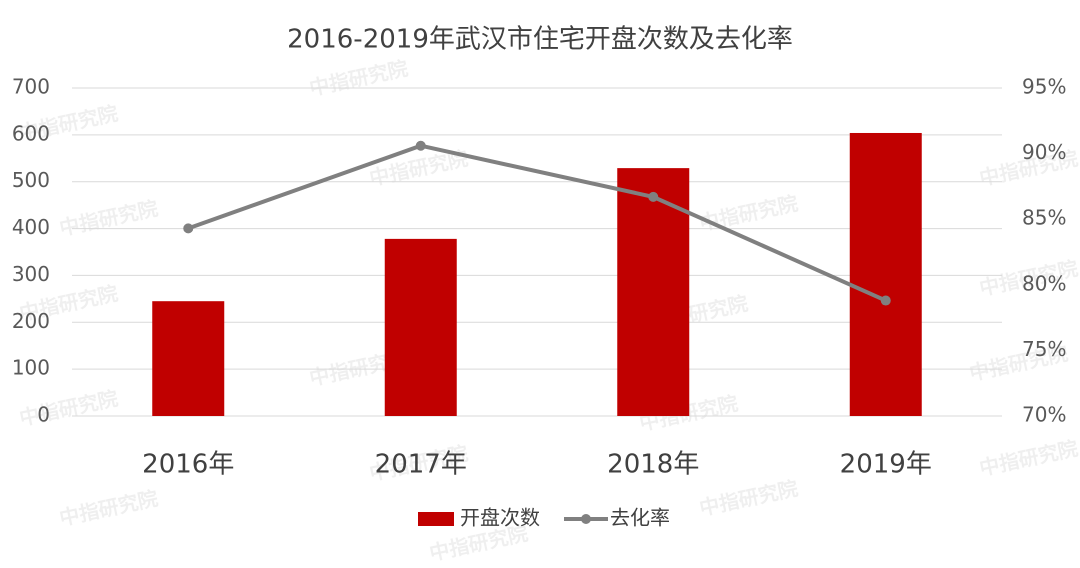 This screenshot has width=1080, height=568. Describe the element at coordinates (1044, 415) in the screenshot. I see `y2-tick-label: 70%` at that location.